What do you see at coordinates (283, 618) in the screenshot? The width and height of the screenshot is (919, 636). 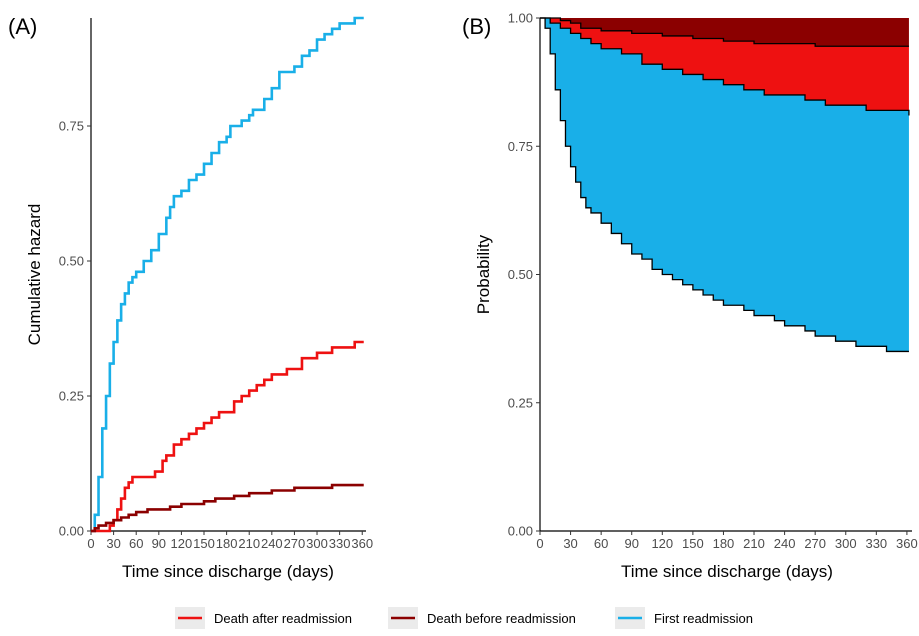 I see `legend-label: Death after readmission` at bounding box center [283, 618].